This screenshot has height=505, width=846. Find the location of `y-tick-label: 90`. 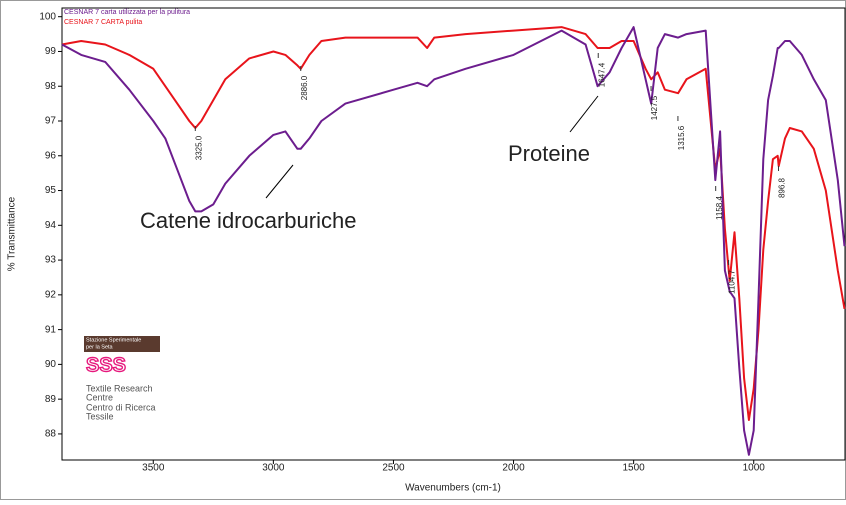

y-tick-label: 90 is located at coordinates (51, 364).